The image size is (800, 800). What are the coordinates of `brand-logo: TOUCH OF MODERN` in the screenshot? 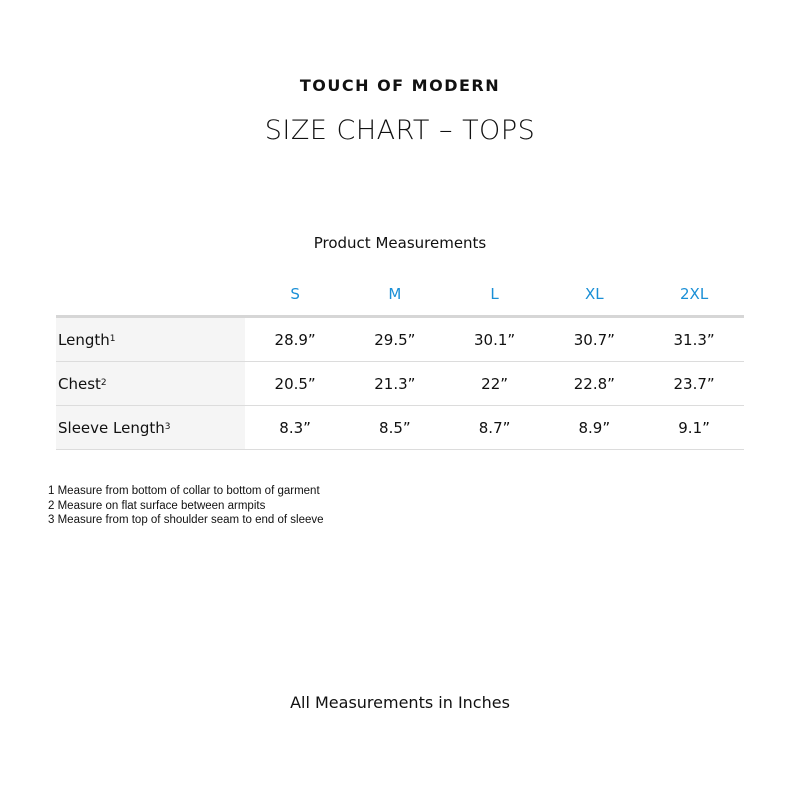 It's located at (400, 85).